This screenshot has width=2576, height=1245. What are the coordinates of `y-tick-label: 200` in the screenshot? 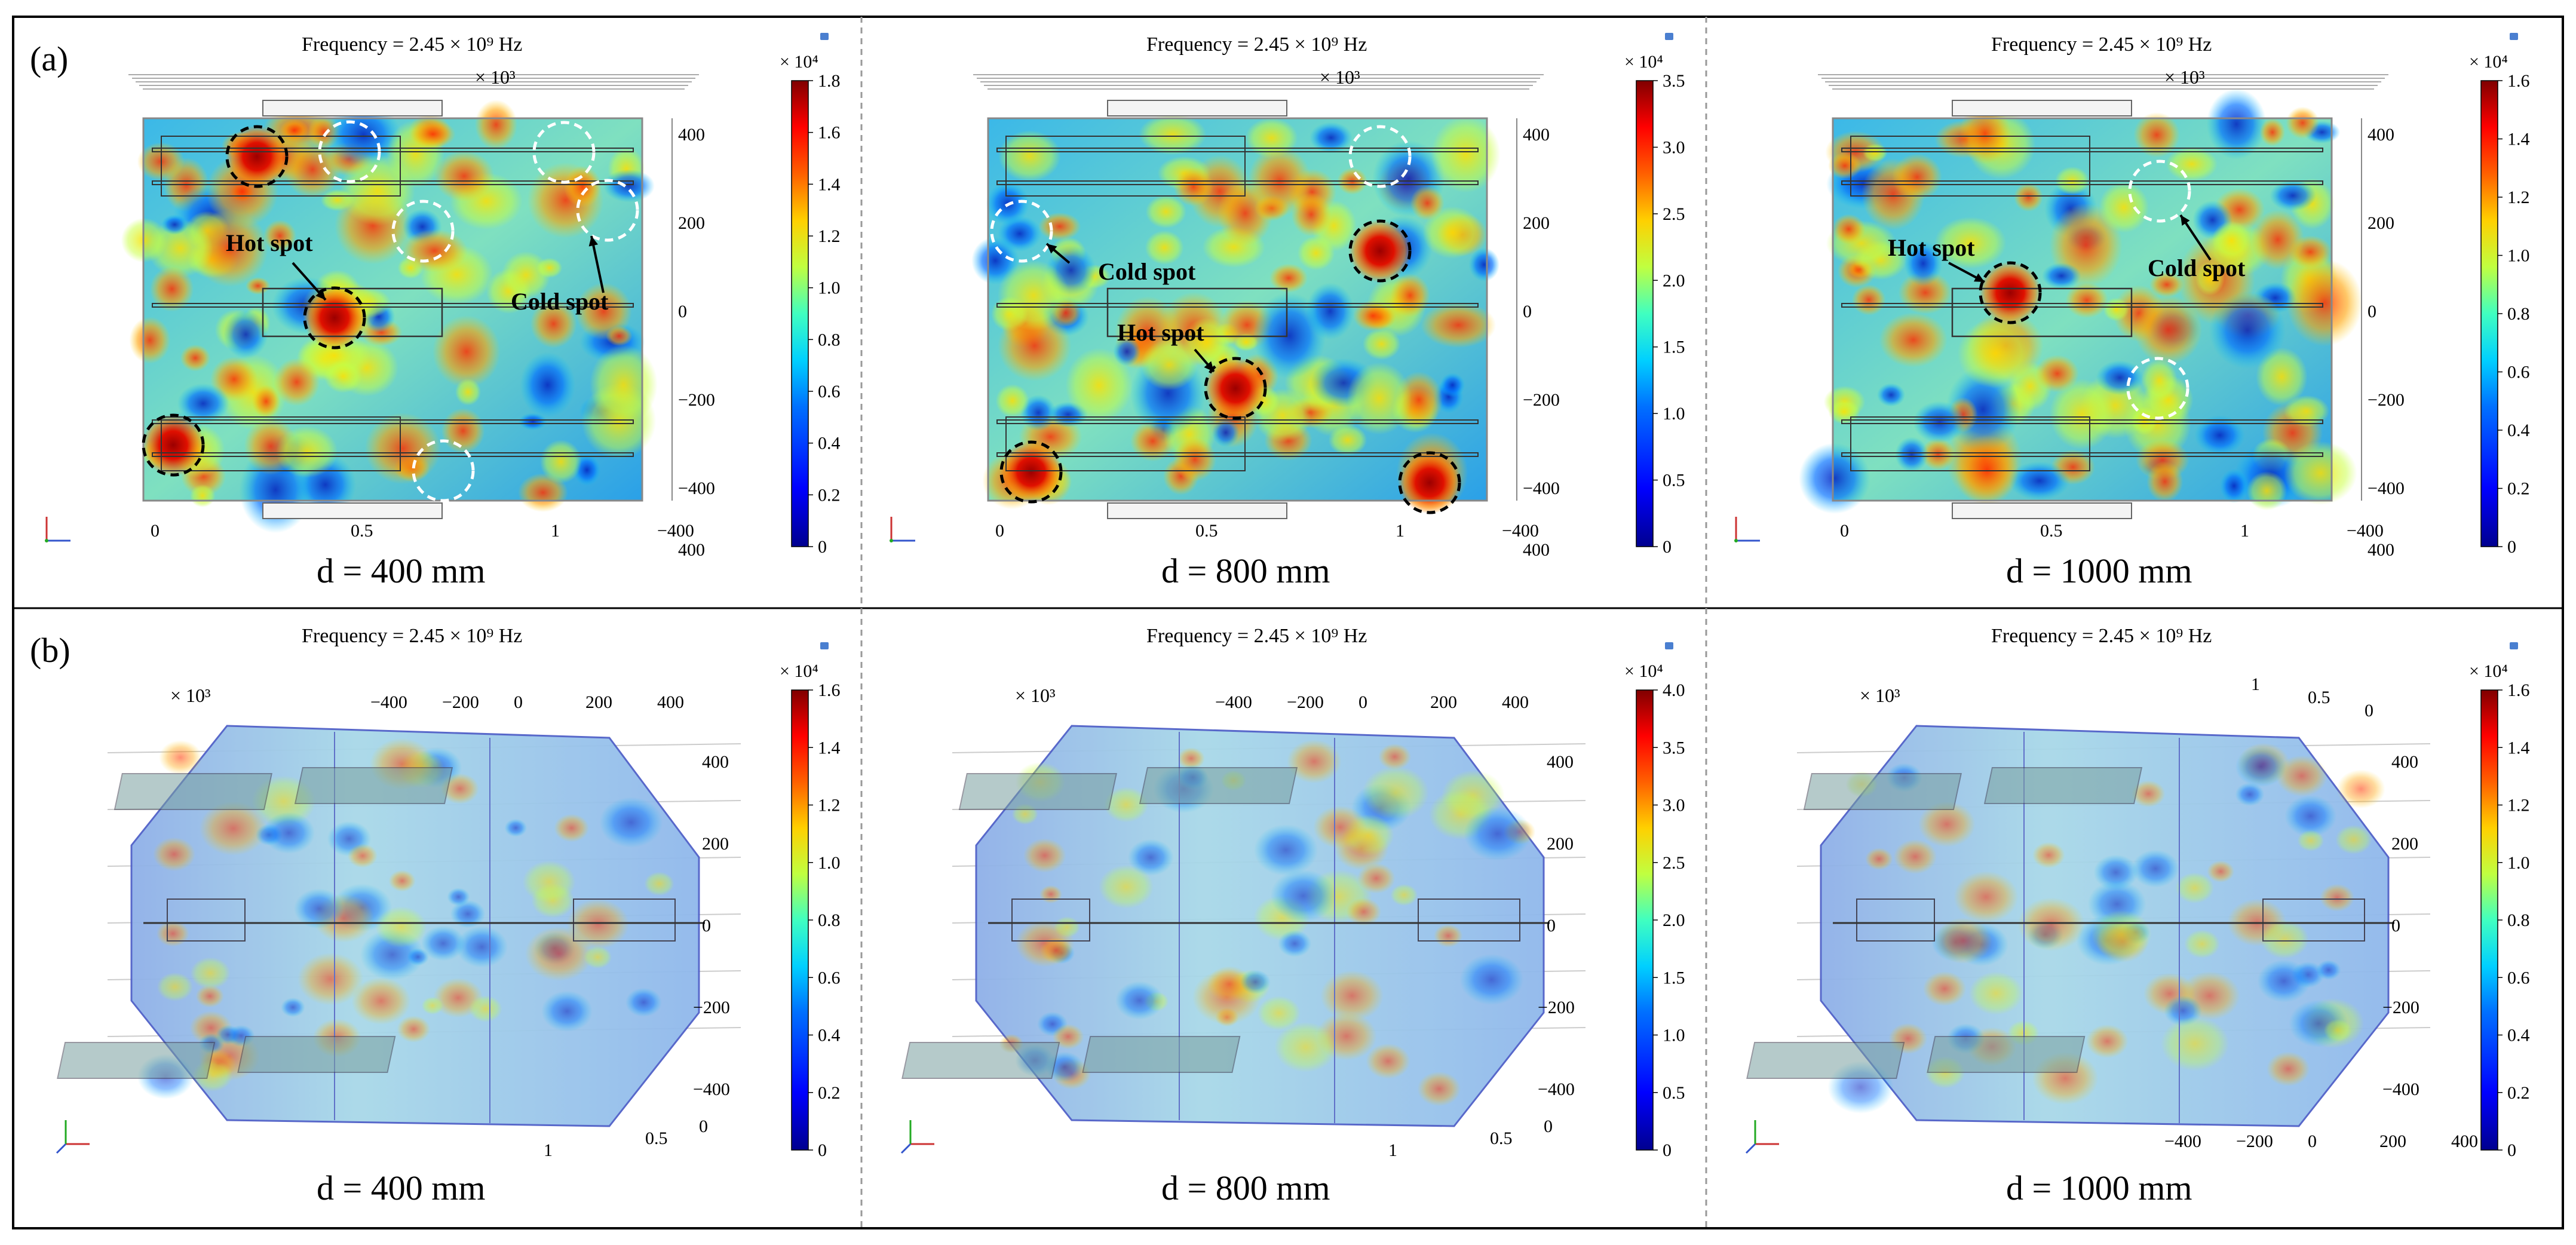 It's located at (691, 223).